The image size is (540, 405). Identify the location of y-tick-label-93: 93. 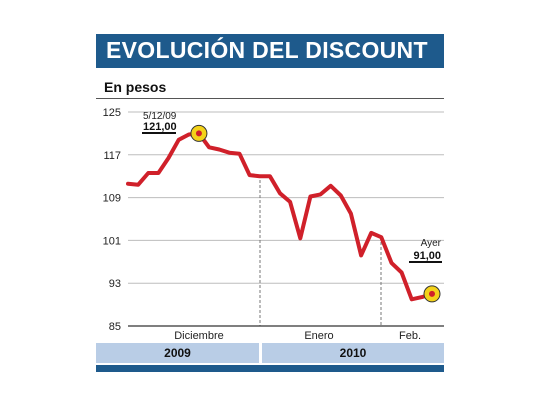
(115, 284).